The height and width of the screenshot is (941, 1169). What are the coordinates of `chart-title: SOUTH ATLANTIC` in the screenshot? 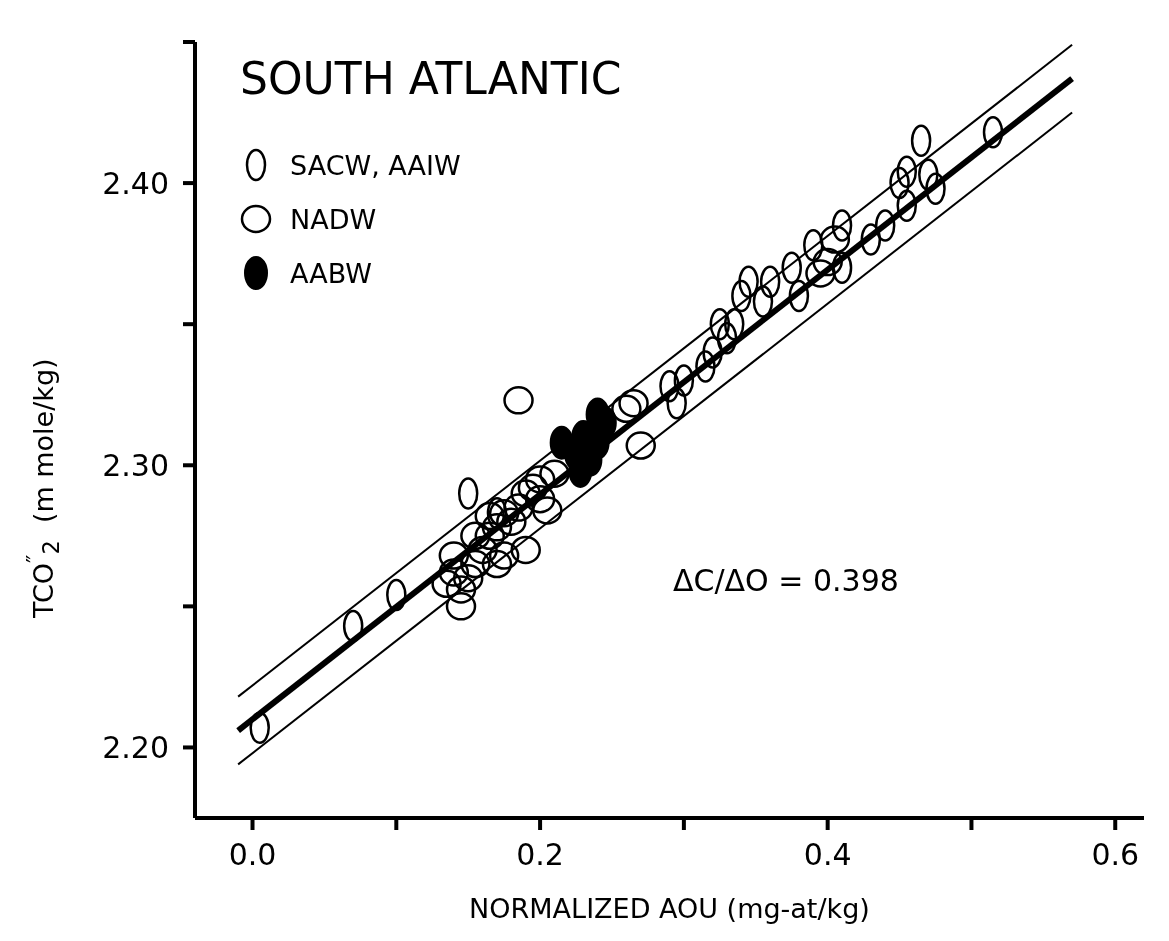 It's located at (431, 78).